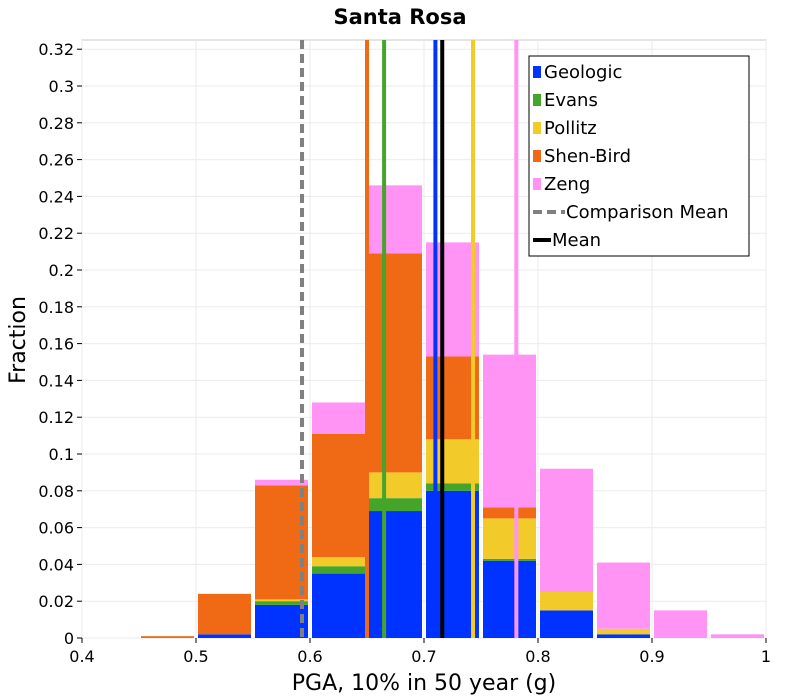 This screenshot has height=700, width=800. What do you see at coordinates (576, 240) in the screenshot?
I see `legend-label-mean: Mean` at bounding box center [576, 240].